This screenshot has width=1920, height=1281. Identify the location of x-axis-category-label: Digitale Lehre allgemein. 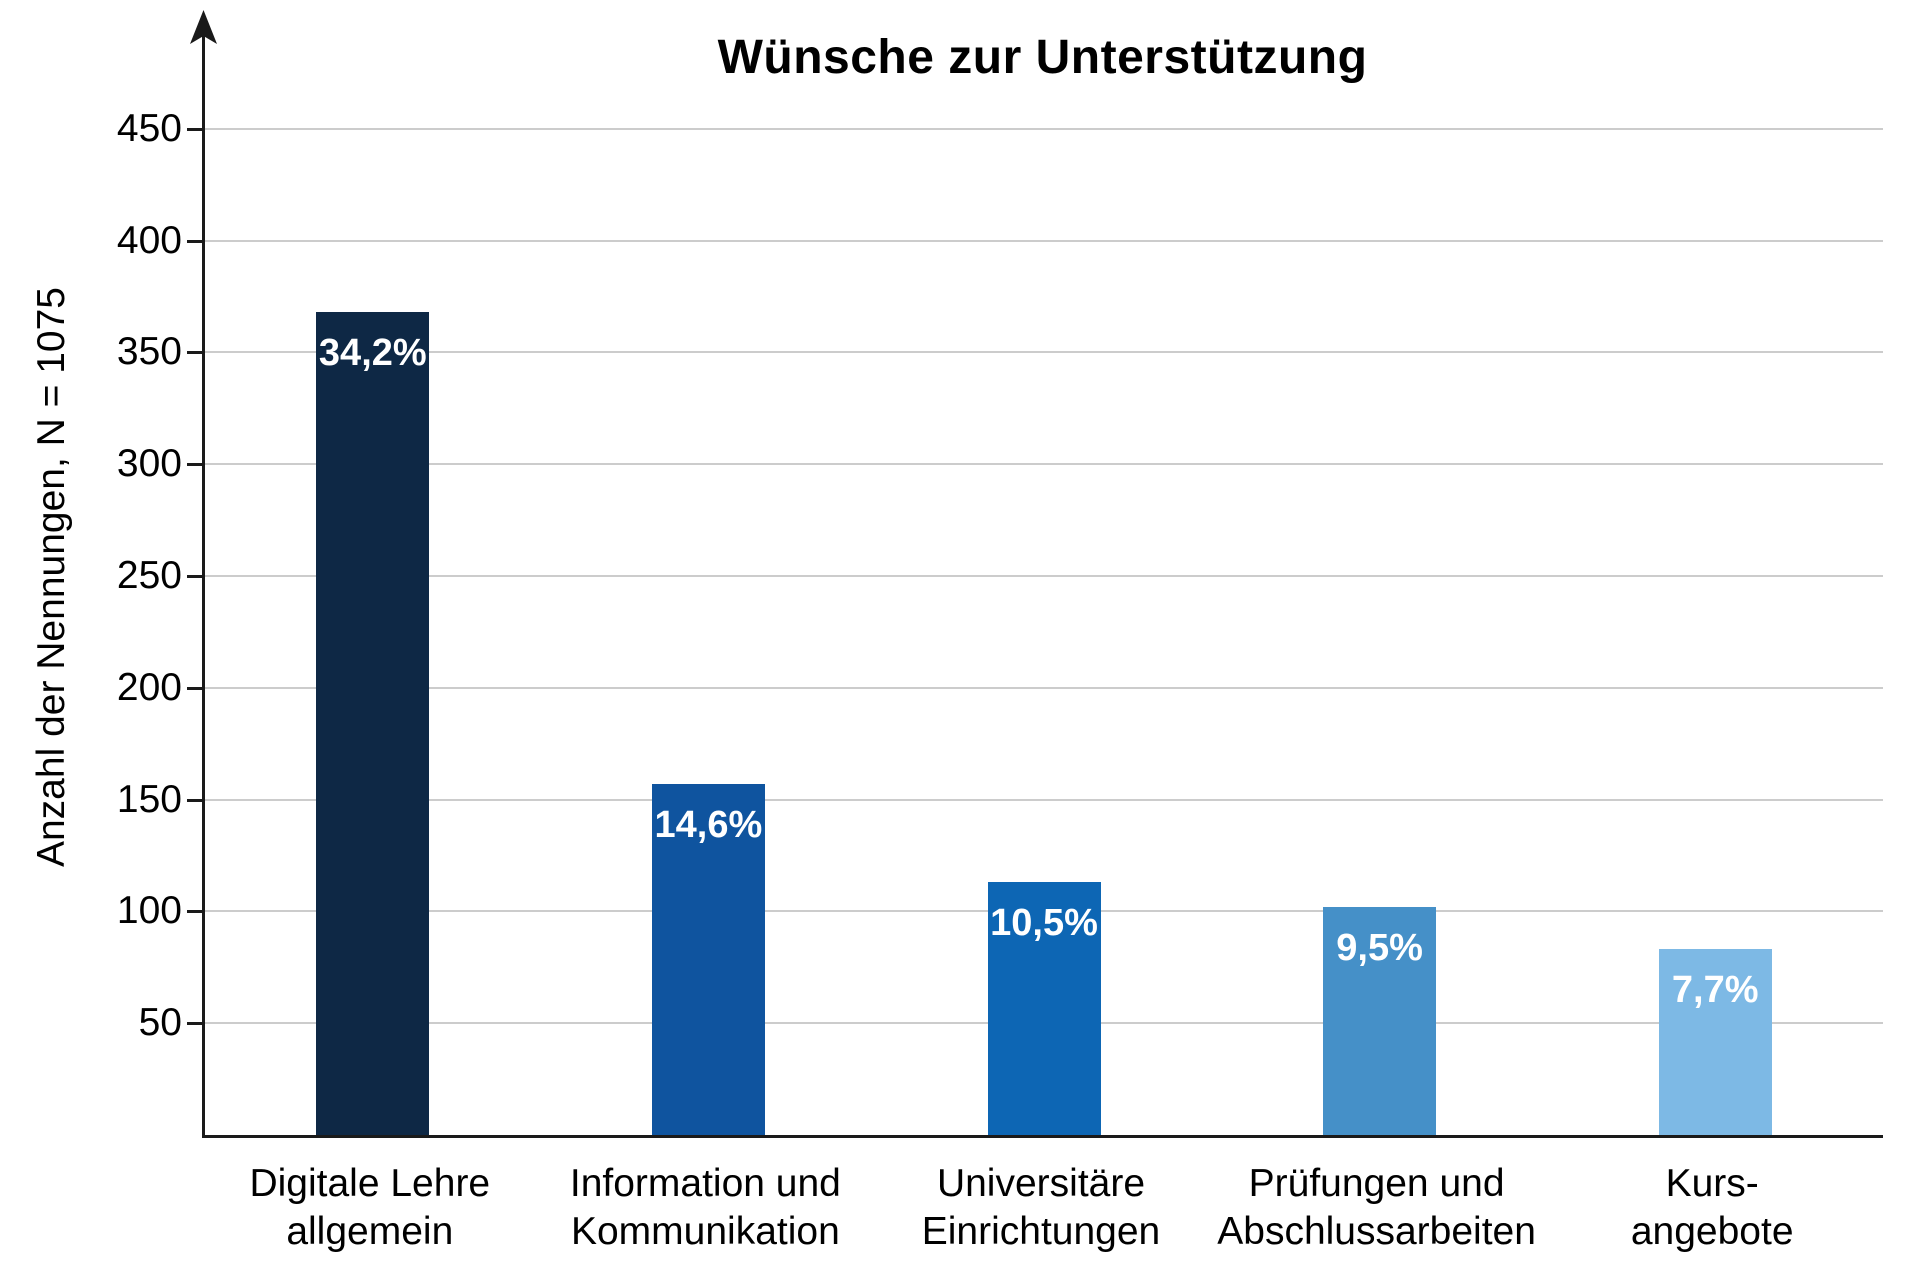
(370, 1207).